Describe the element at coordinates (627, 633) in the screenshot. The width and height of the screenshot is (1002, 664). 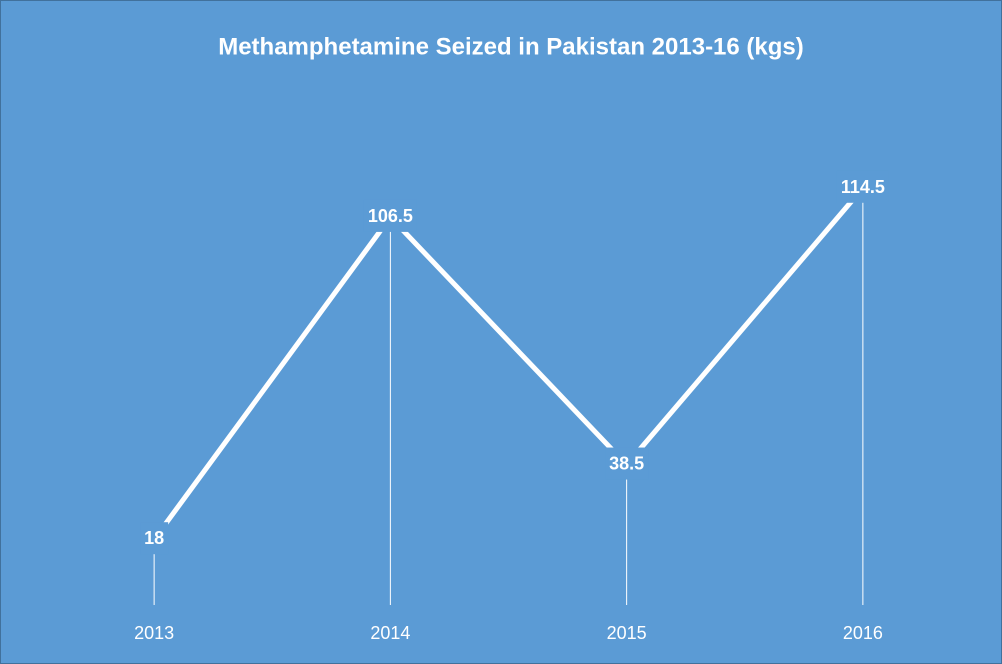
I see `x-tick-label: 2015` at that location.